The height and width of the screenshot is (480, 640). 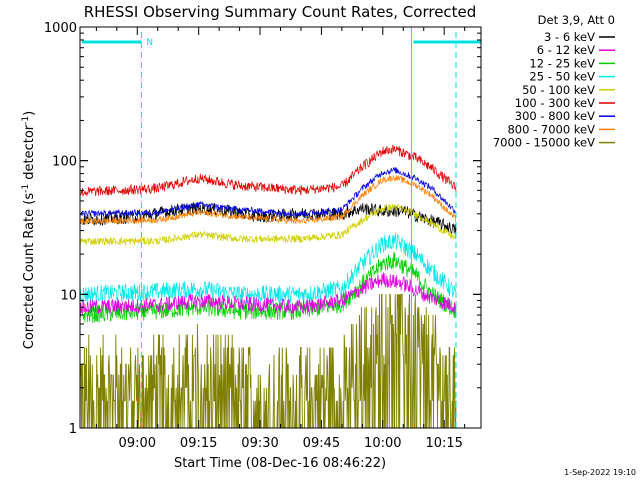 What do you see at coordinates (268, 200) in the screenshot?
I see `series-line-800-7000-kev` at bounding box center [268, 200].